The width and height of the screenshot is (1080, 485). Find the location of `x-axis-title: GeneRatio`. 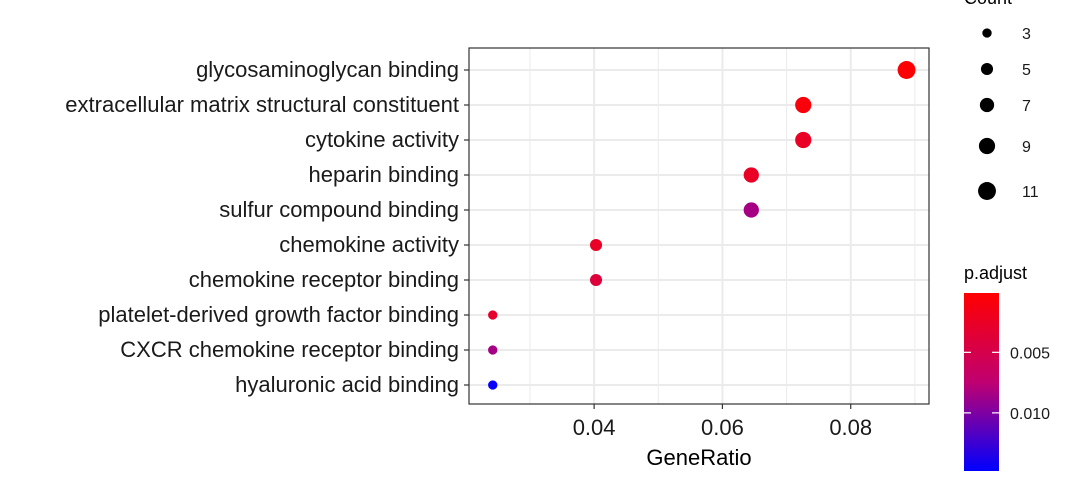

x-axis-title: GeneRatio is located at coordinates (698, 457).